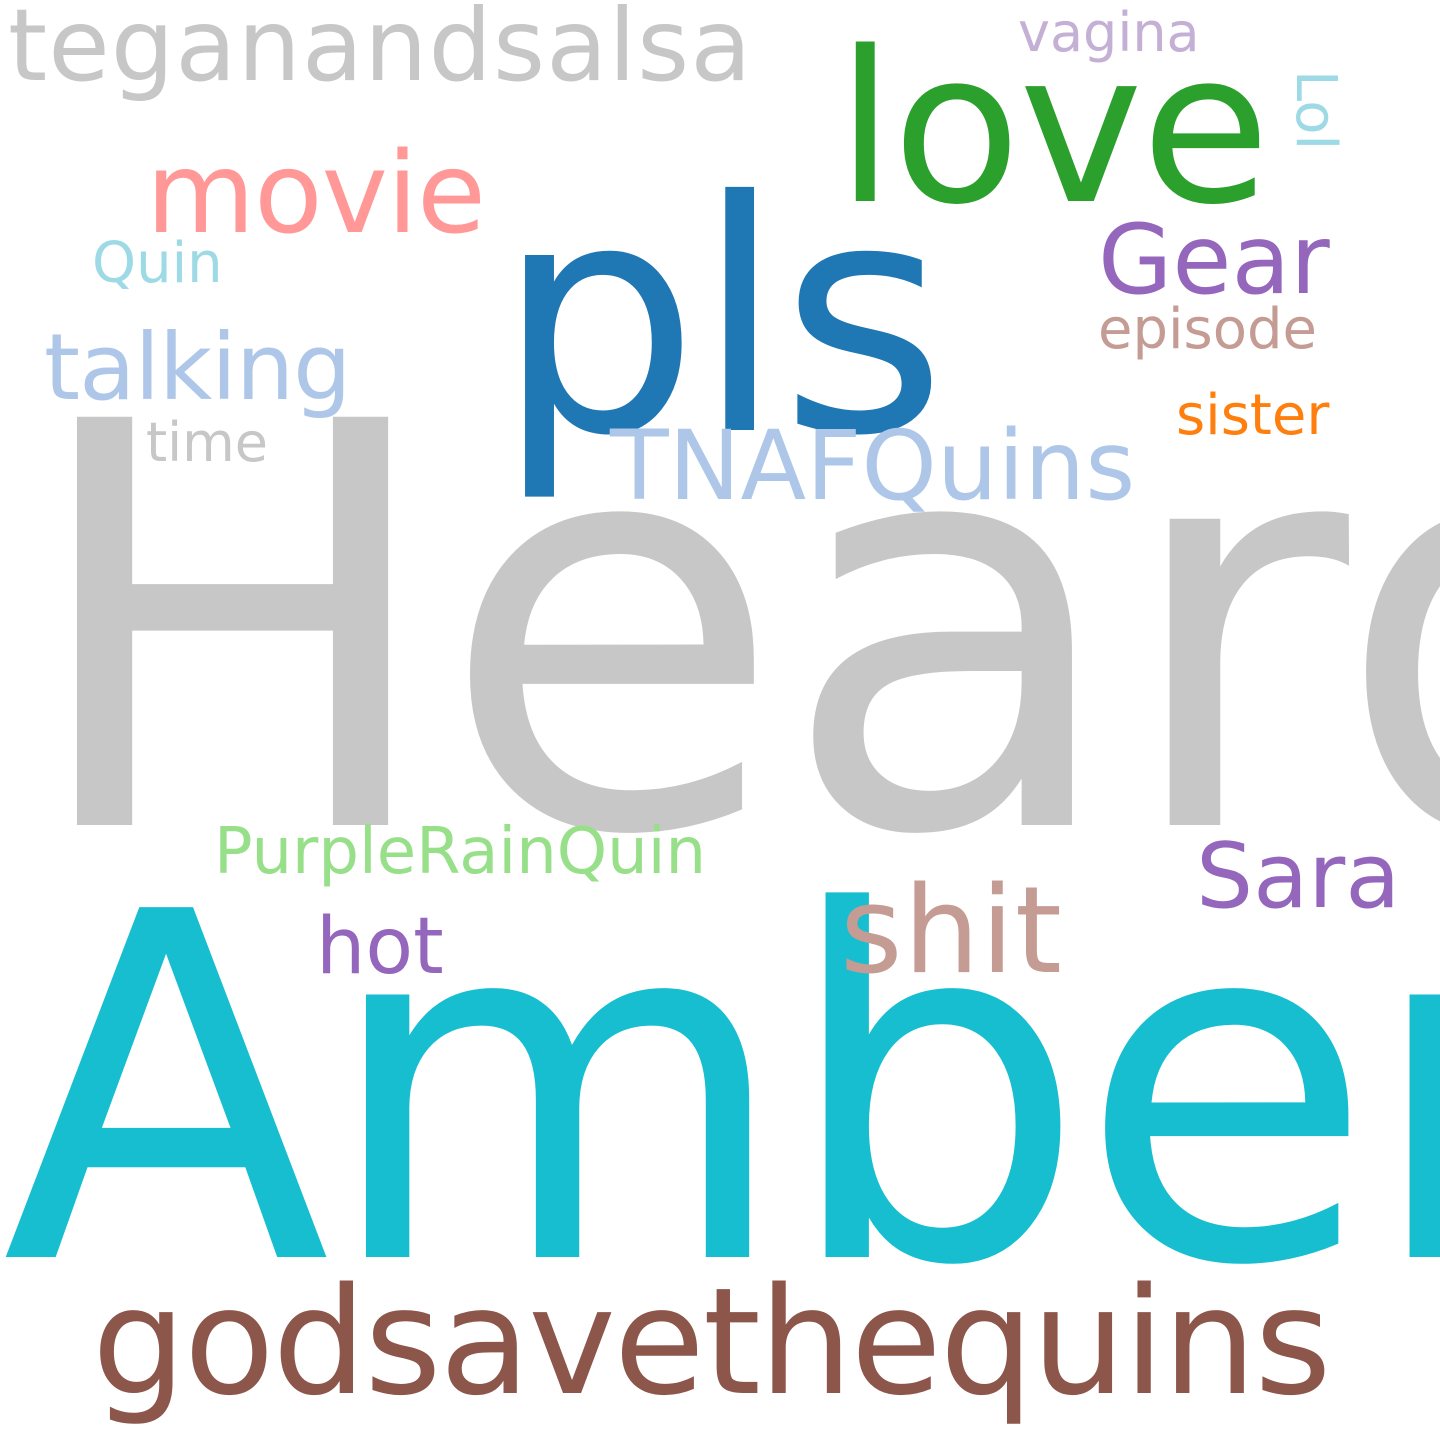 Image resolution: width=1440 pixels, height=1440 pixels. I want to click on word-sister: sister, so click(1253, 415).